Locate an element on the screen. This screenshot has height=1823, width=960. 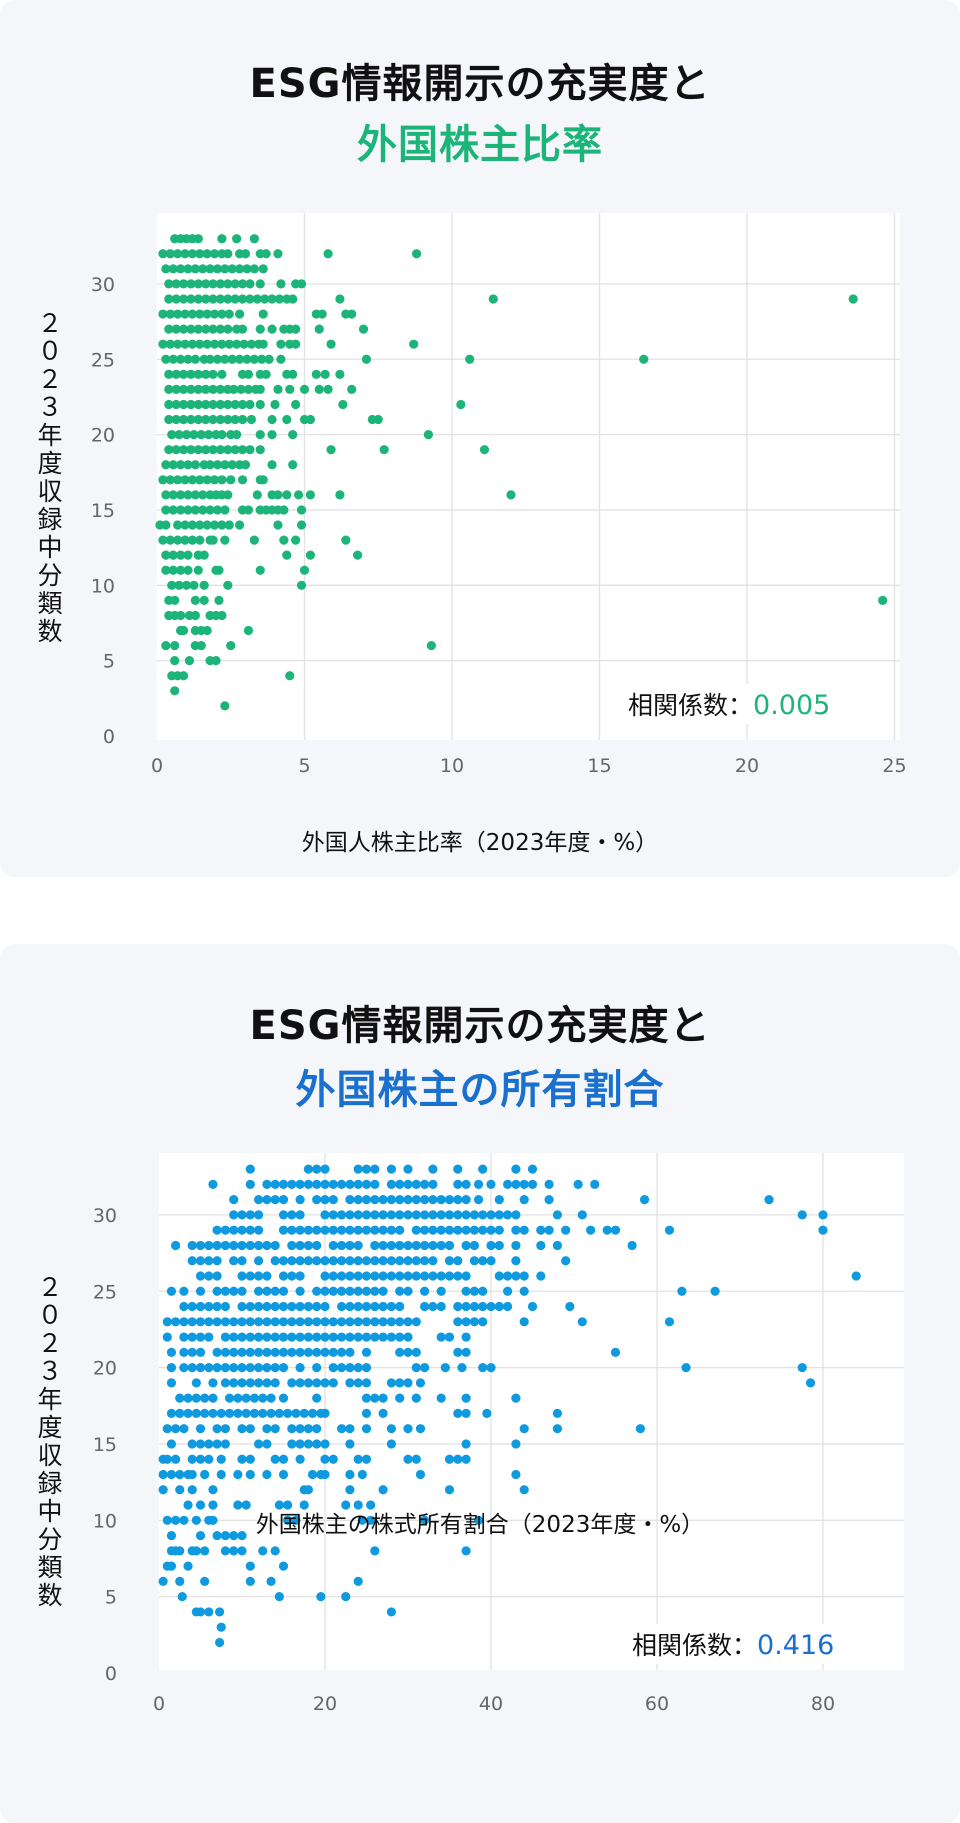
correlation-label: 相関係数： is located at coordinates (691, 705).